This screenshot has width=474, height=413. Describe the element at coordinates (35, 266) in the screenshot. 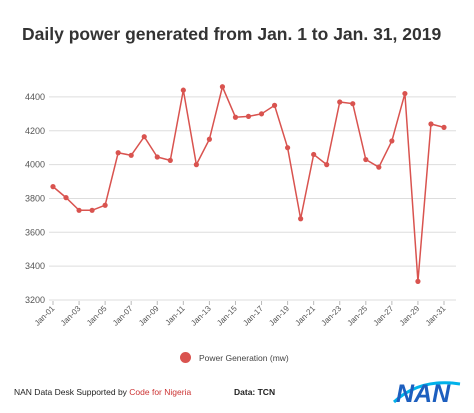

I see `y-tick-label: 3400` at that location.